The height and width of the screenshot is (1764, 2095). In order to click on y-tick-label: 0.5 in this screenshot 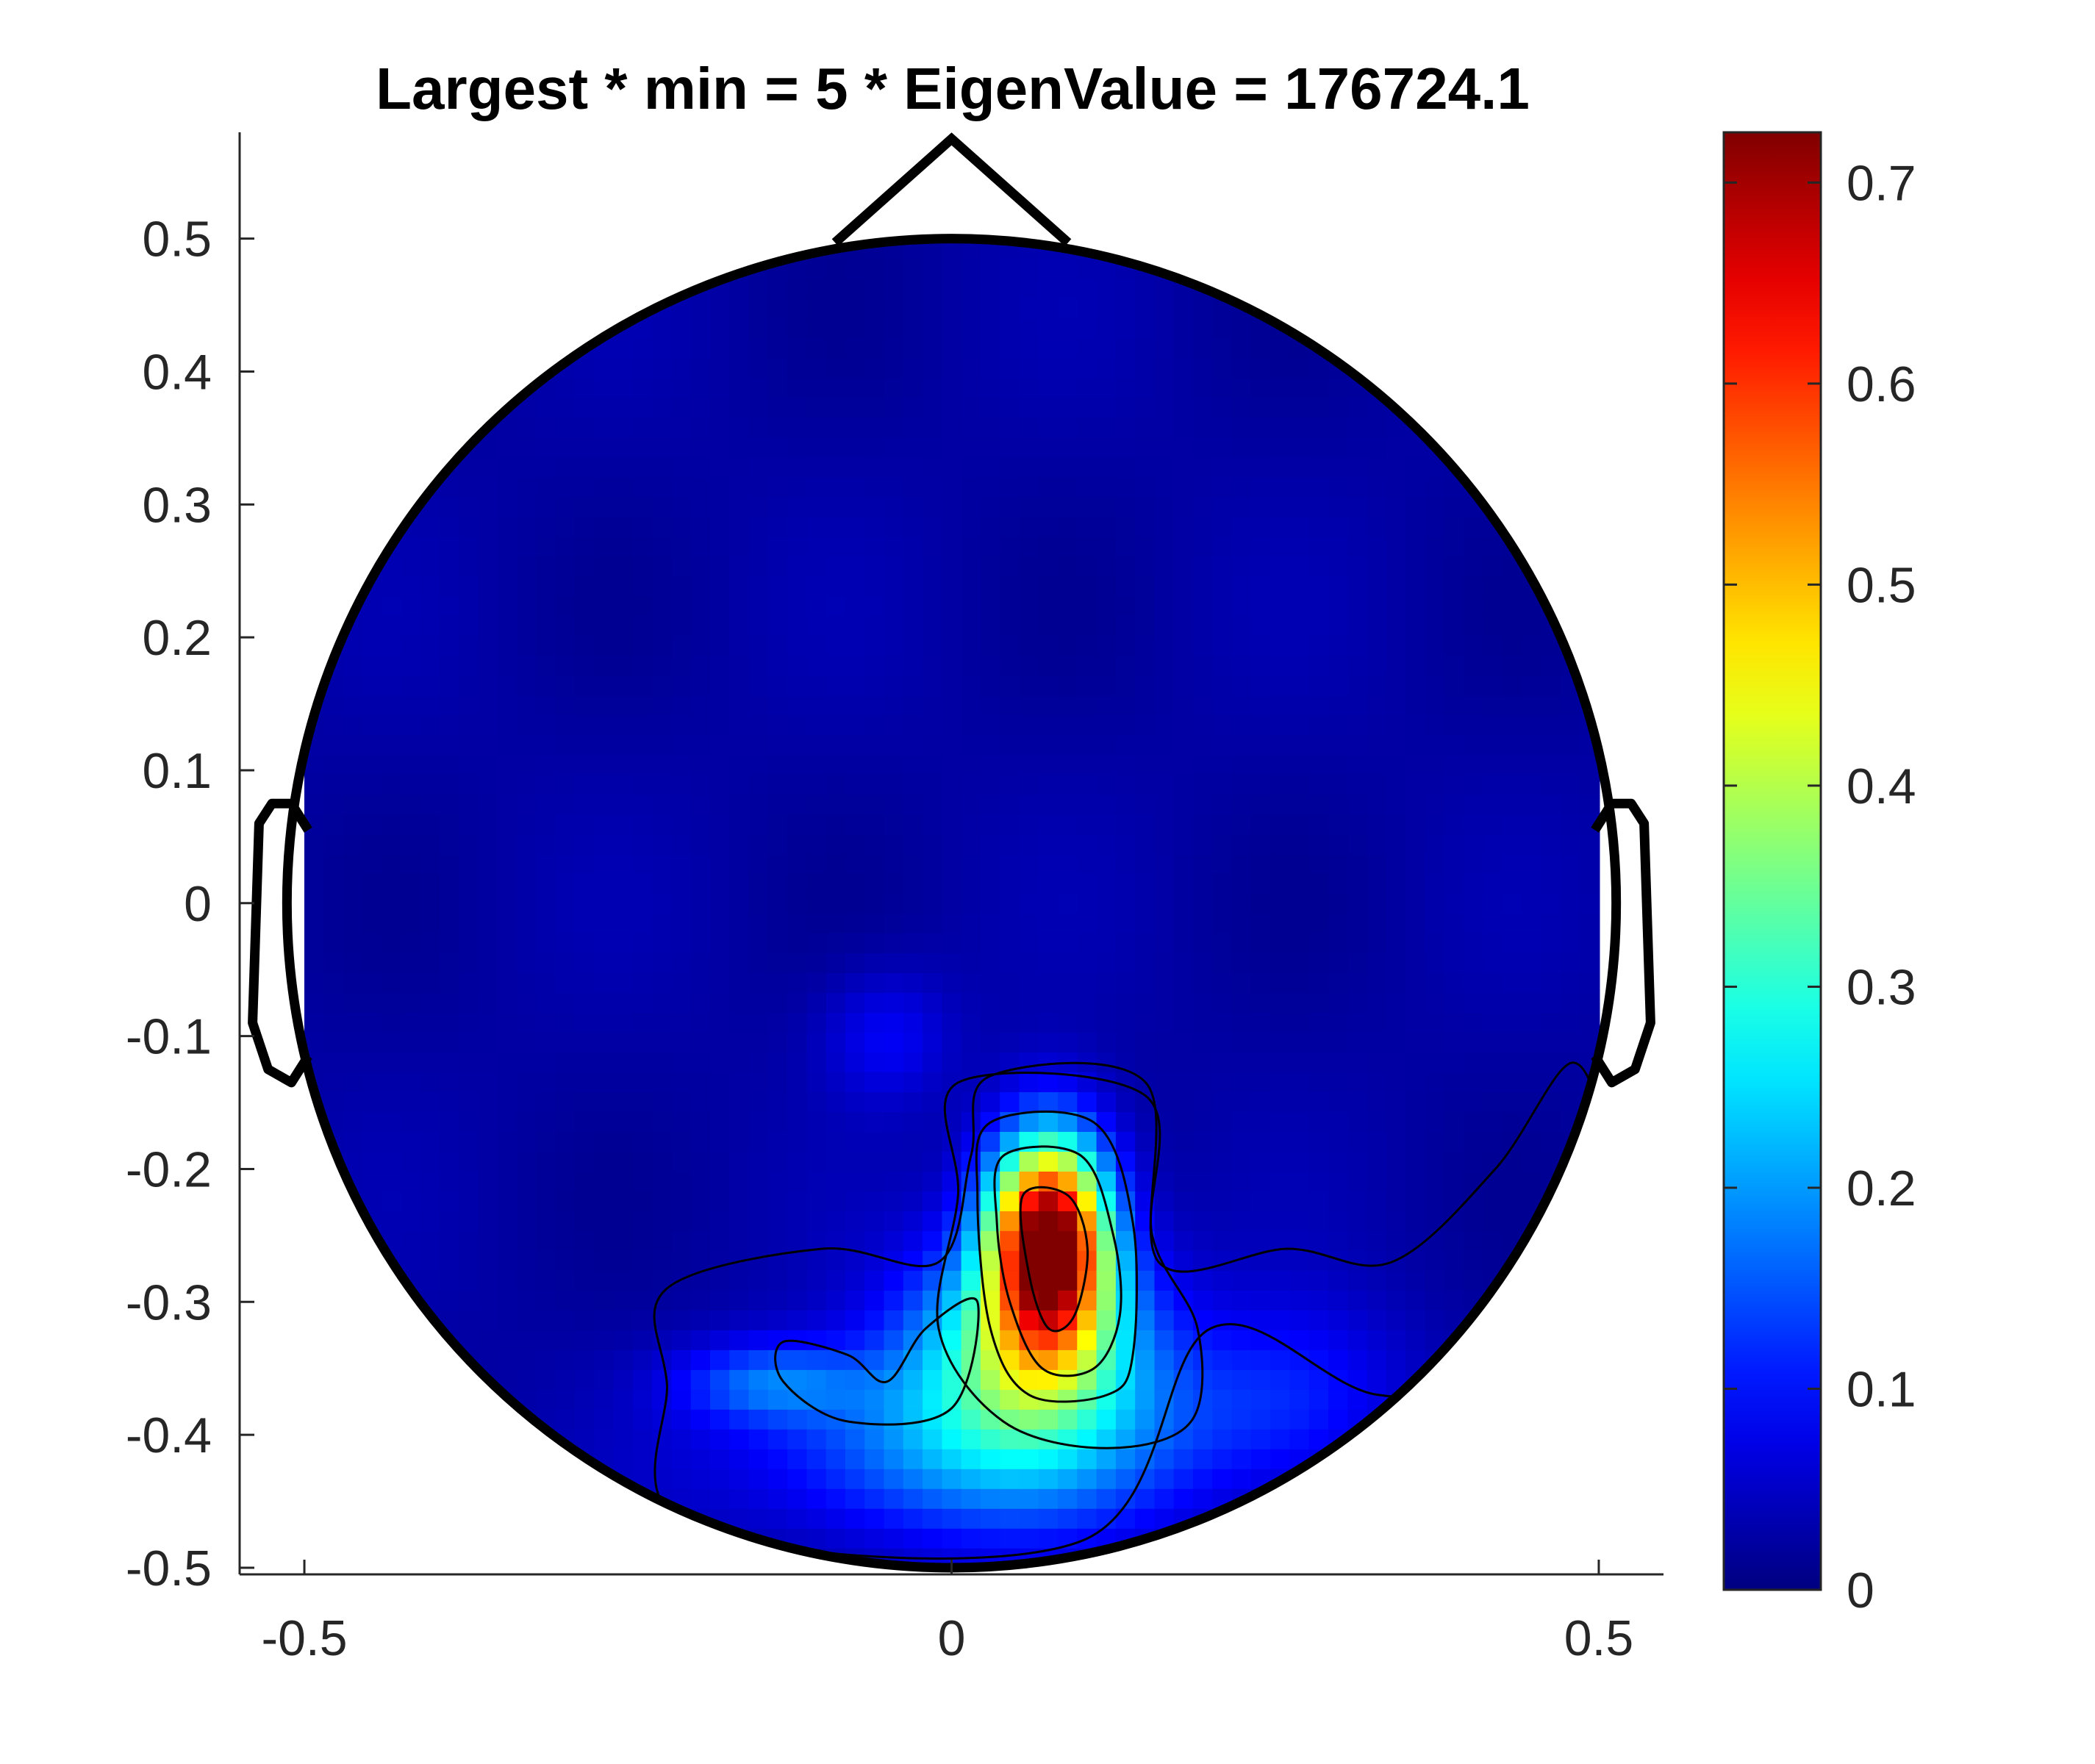, I will do `click(177, 240)`.